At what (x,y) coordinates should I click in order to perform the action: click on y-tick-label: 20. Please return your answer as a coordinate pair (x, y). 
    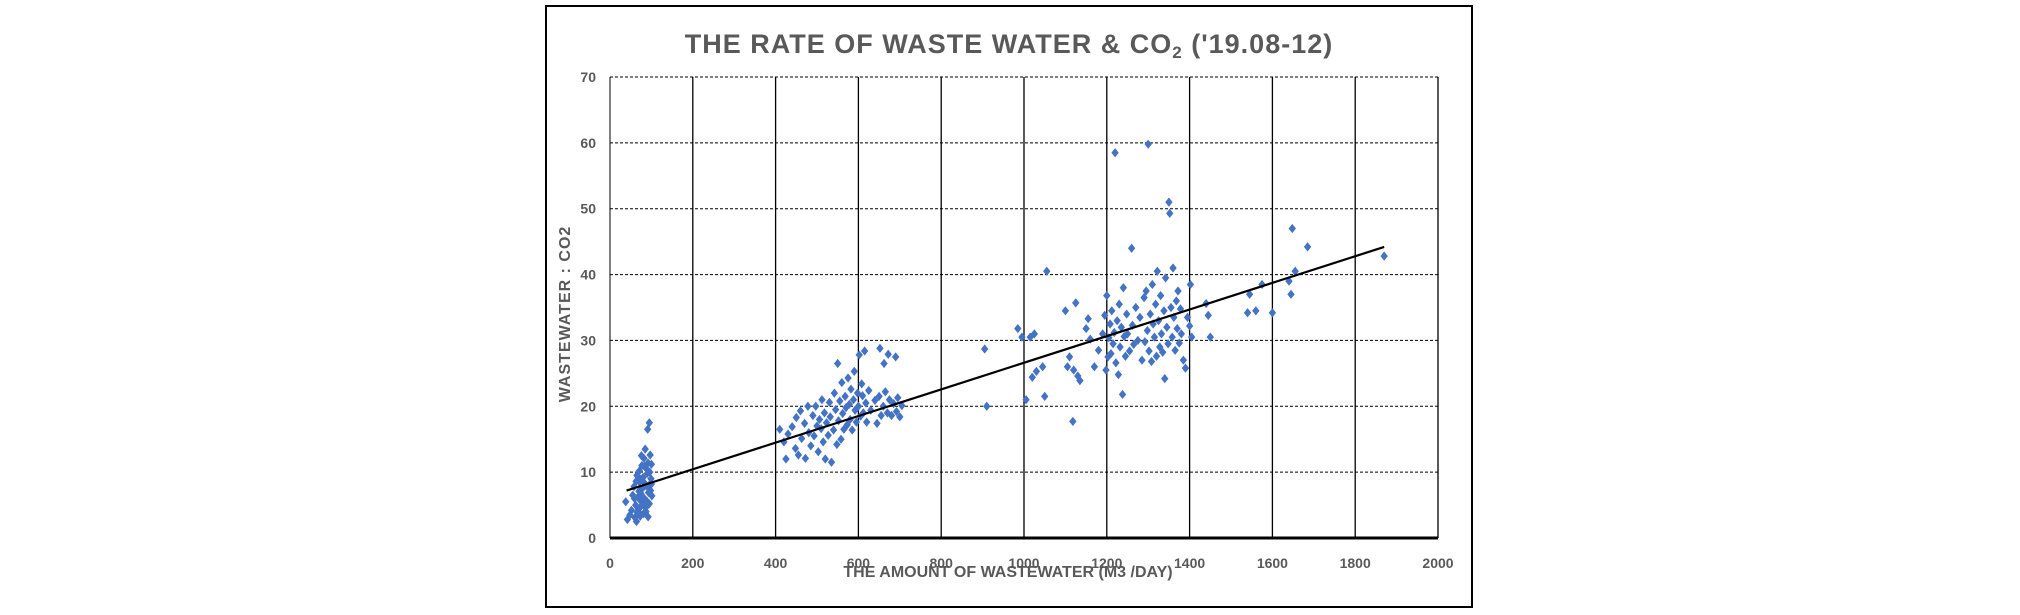
    Looking at the image, I should click on (588, 406).